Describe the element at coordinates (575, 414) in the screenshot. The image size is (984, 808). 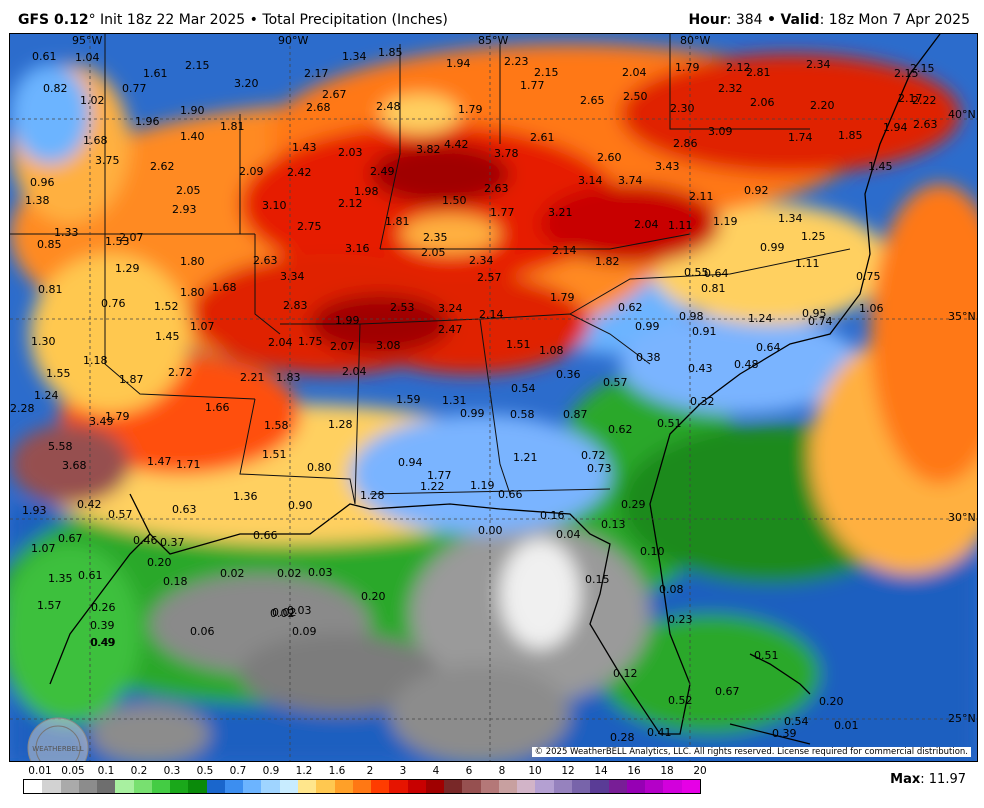
I see `precip-value: 0.87` at that location.